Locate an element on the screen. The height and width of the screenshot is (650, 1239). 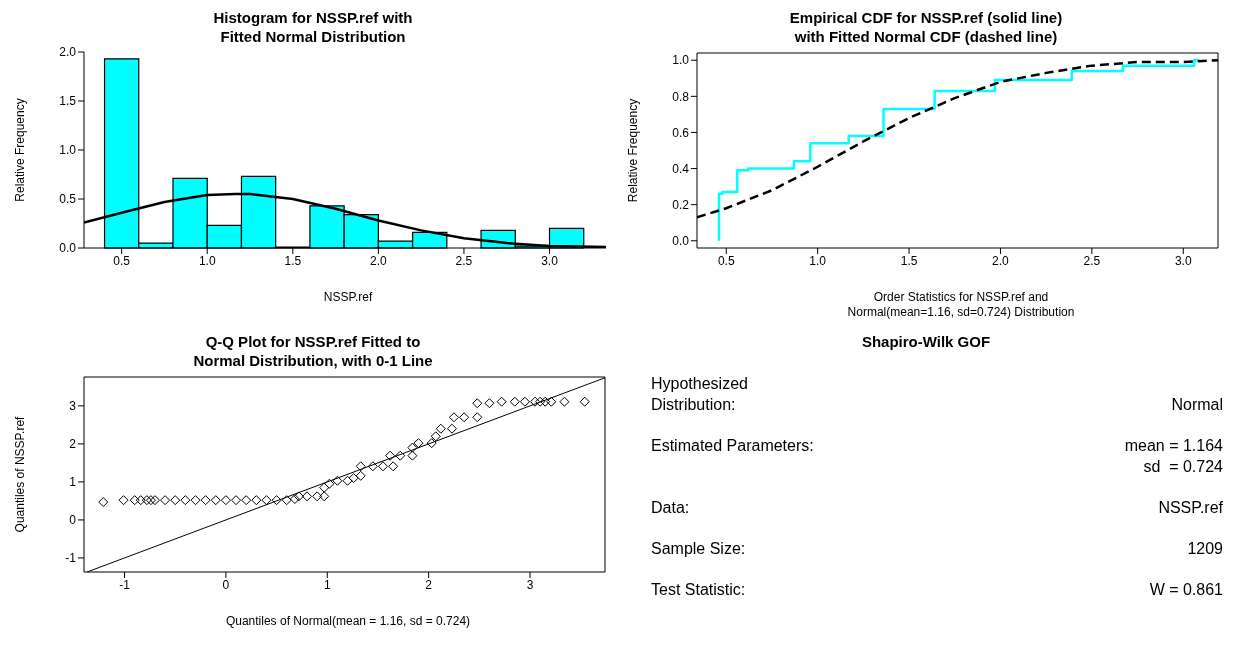
x-tick-label: 2 is located at coordinates (429, 584).